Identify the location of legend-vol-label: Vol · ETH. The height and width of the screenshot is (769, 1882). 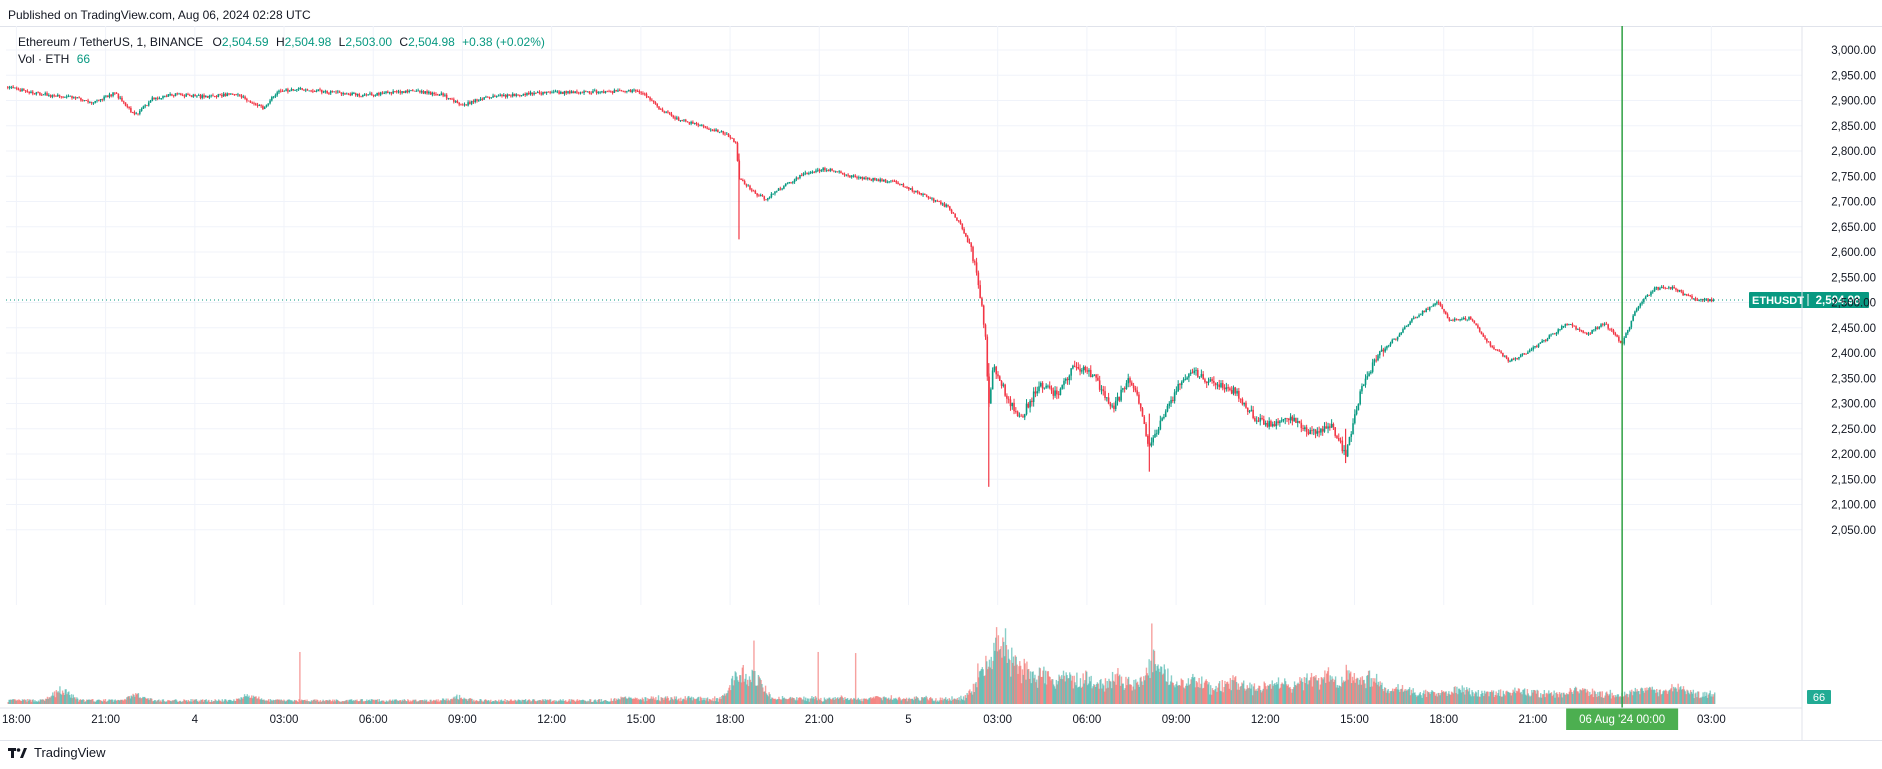
(44, 59).